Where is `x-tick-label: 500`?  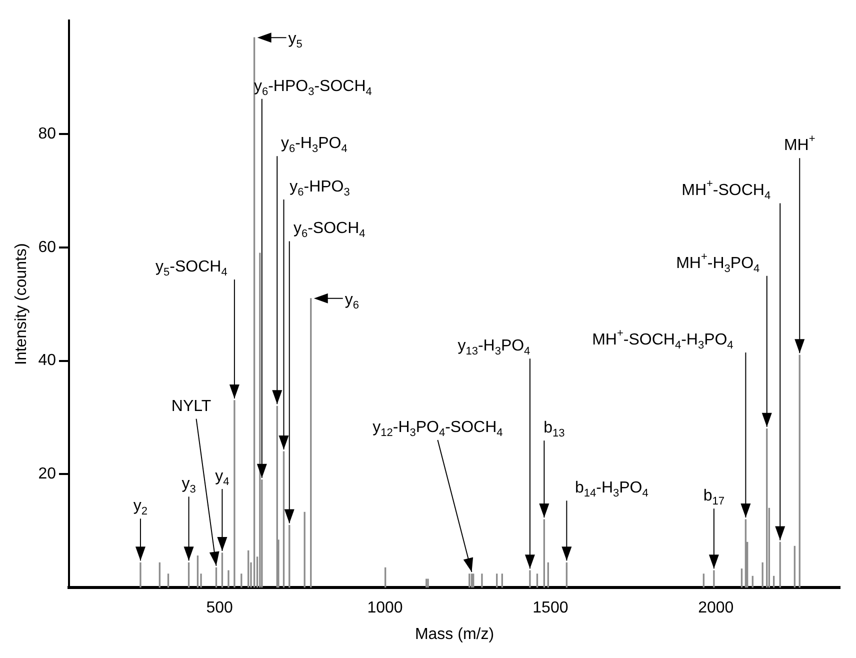
x-tick-label: 500 is located at coordinates (220, 608).